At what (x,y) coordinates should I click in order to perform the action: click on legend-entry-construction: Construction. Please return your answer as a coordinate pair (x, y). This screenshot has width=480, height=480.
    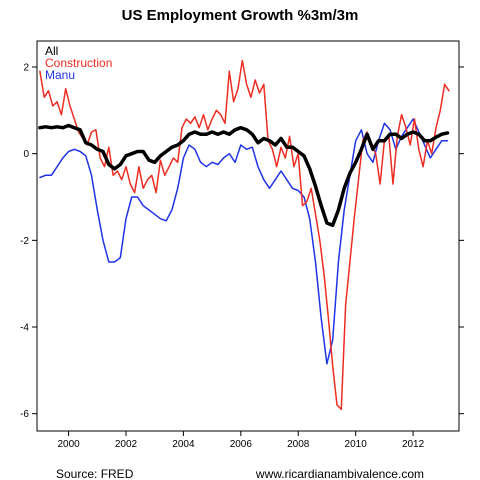
    Looking at the image, I should click on (78, 63).